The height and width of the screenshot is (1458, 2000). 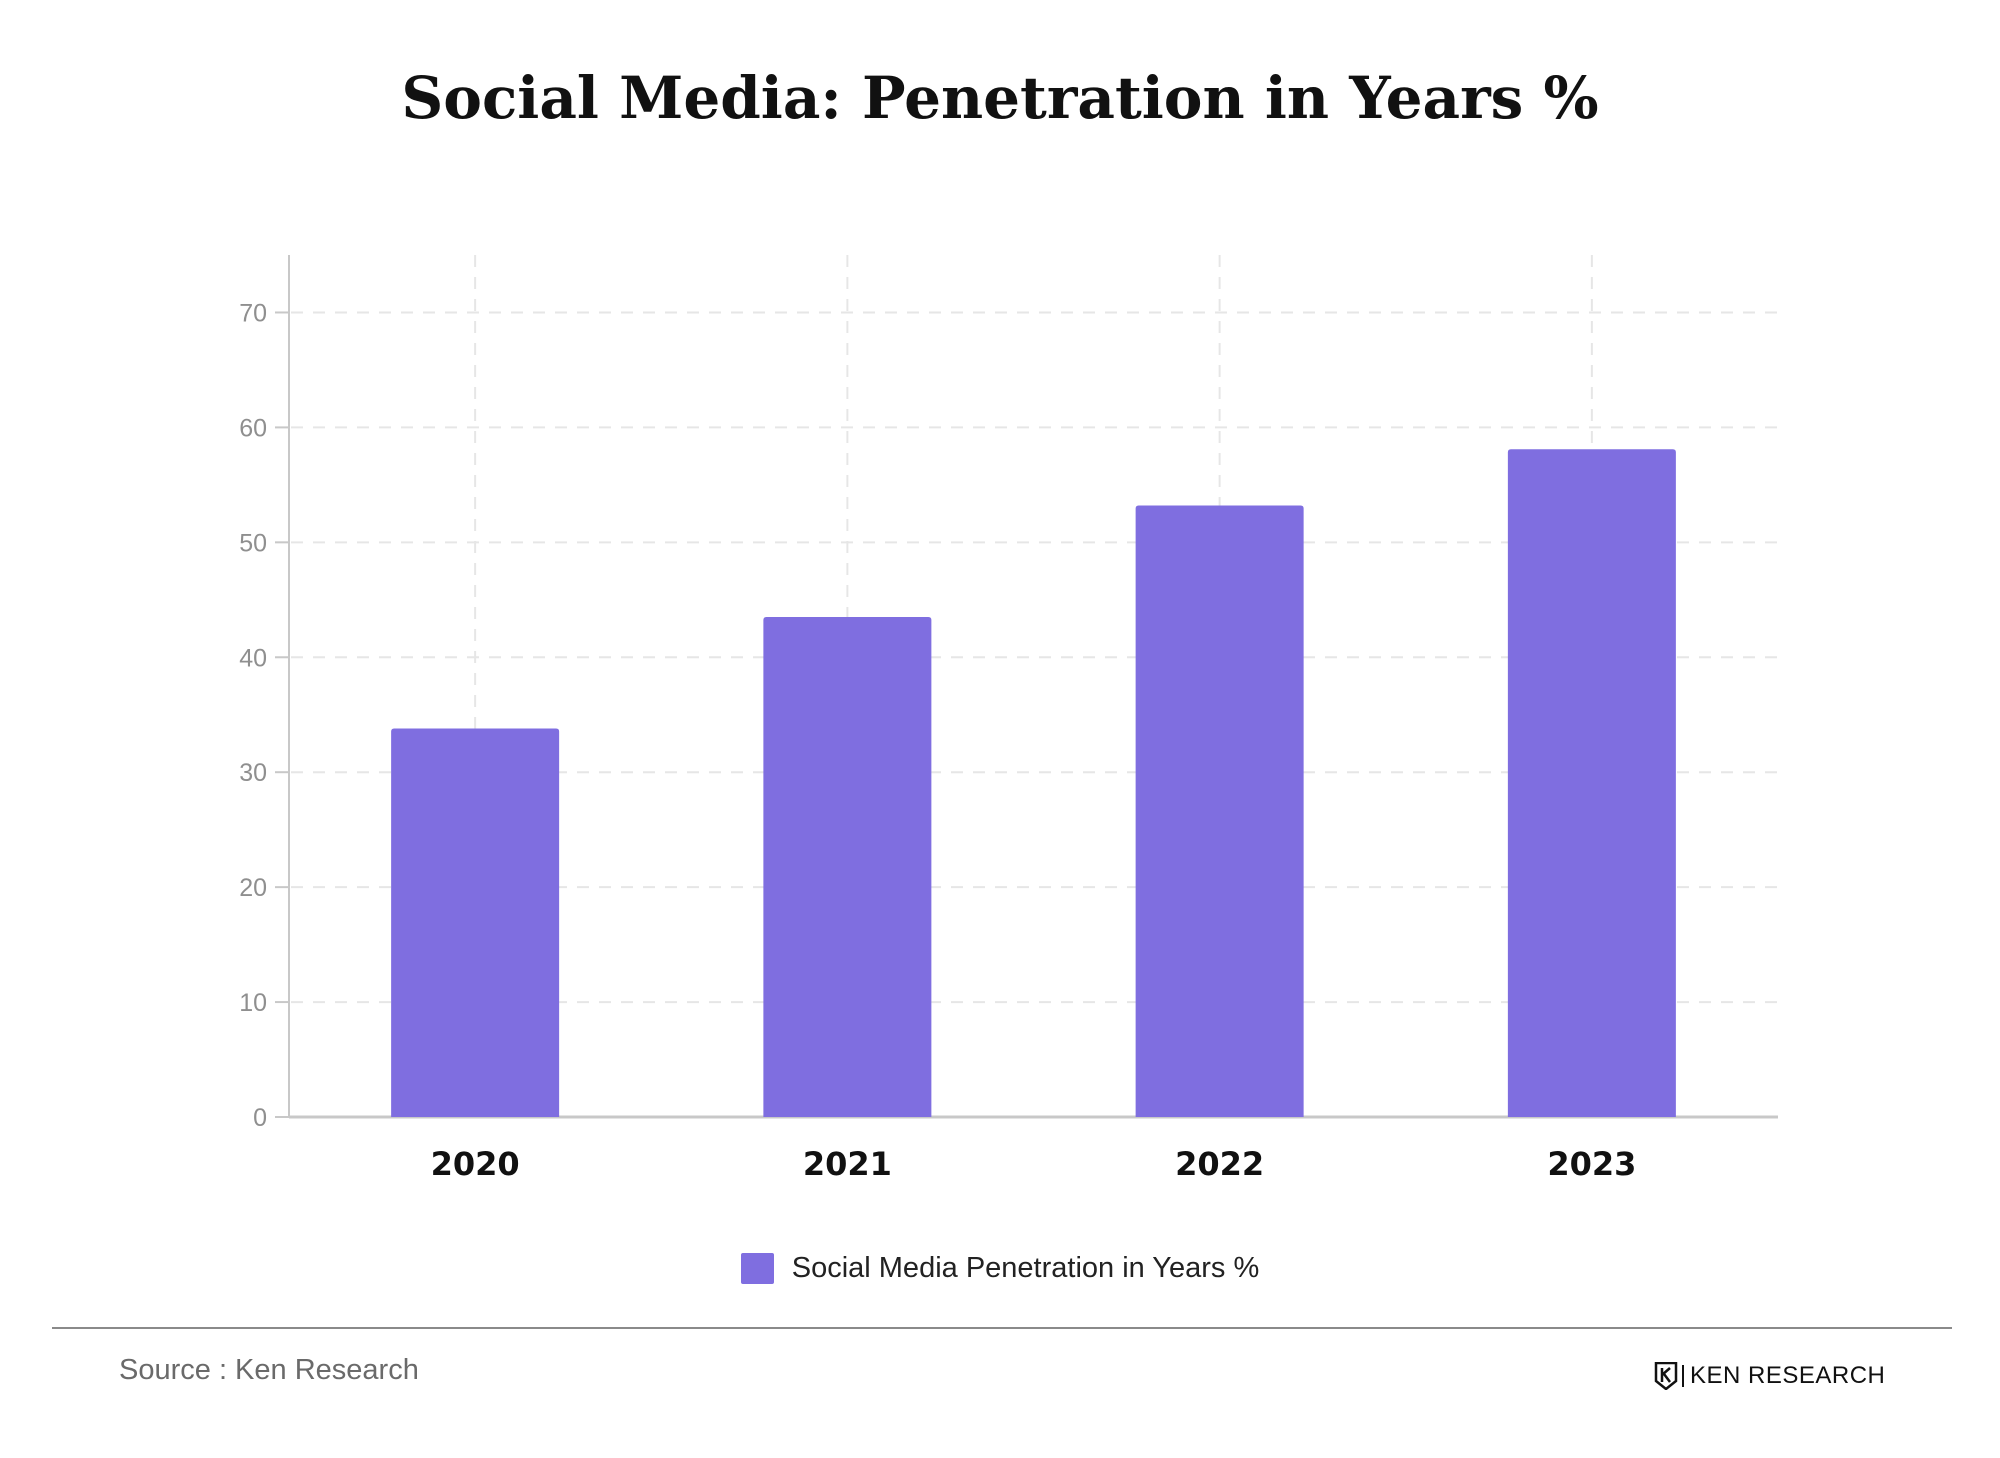 What do you see at coordinates (1591, 1164) in the screenshot?
I see `x-category-label: 2023` at bounding box center [1591, 1164].